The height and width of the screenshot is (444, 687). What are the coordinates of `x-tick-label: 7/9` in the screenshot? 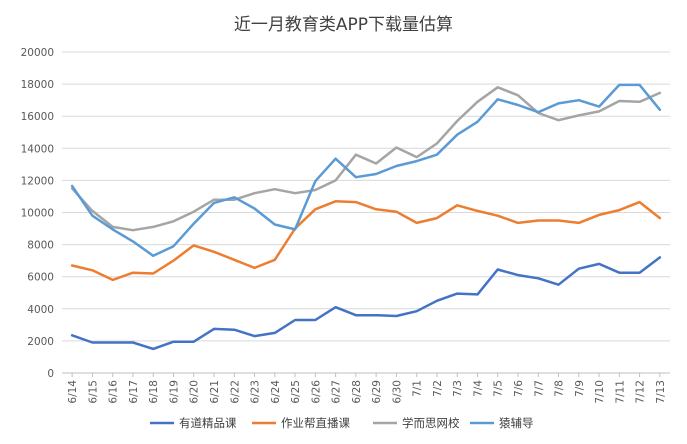 It's located at (580, 388).